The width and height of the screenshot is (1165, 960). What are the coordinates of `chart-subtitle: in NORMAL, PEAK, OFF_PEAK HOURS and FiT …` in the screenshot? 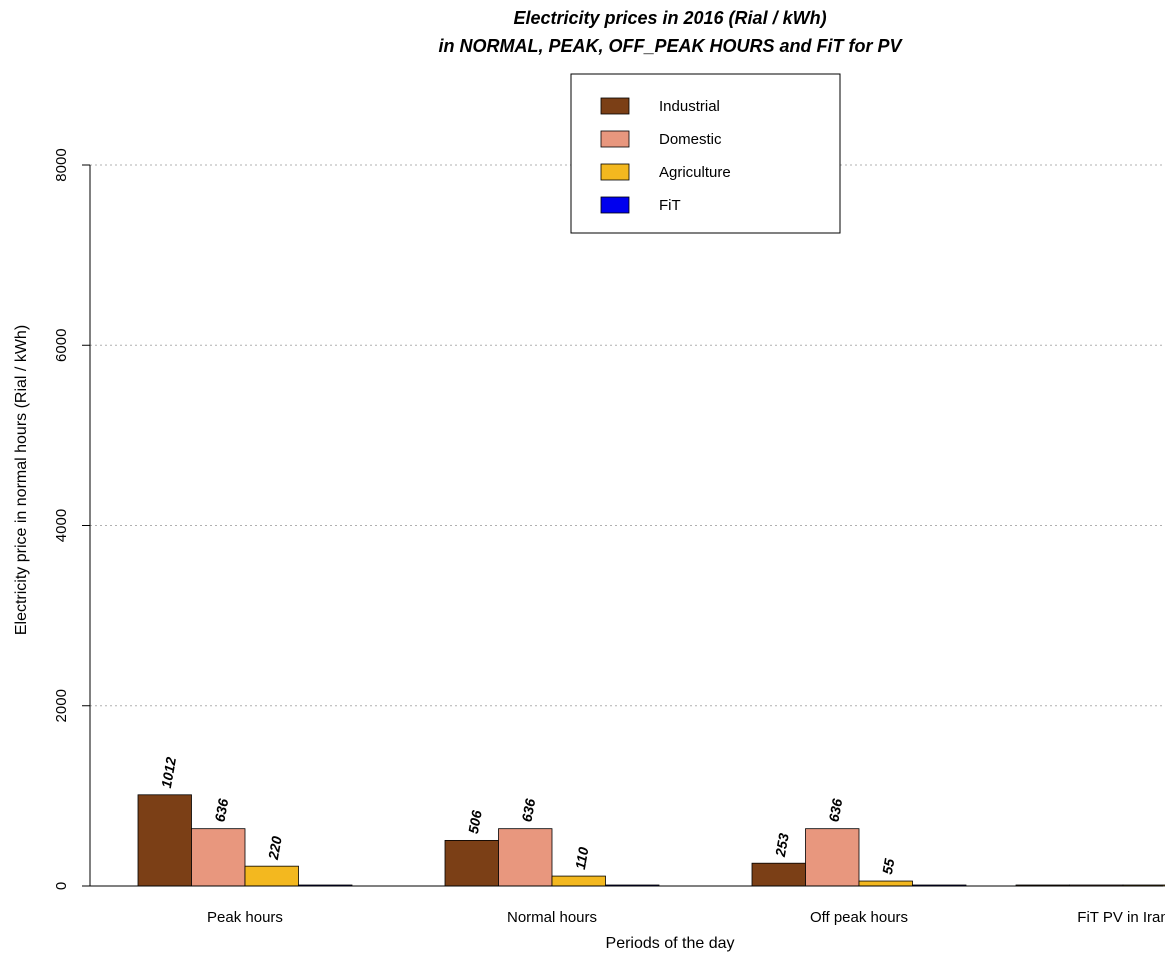 It's located at (670, 46).